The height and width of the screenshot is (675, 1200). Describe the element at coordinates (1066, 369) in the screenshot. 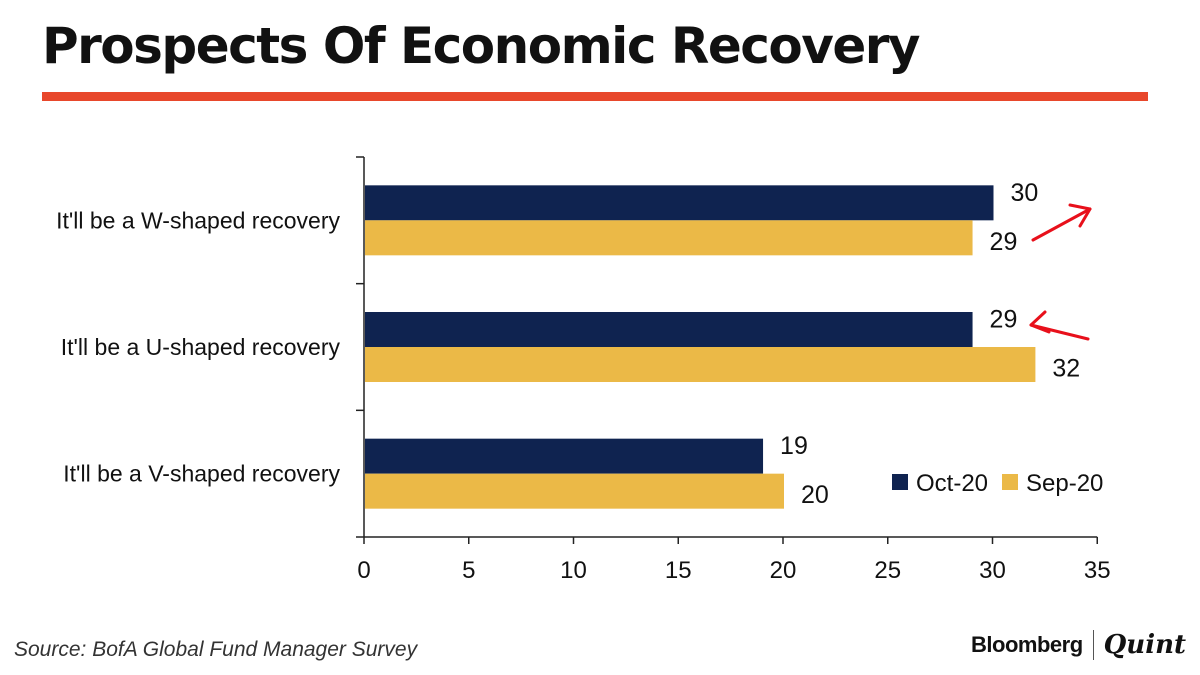

I see `data-label: 32` at that location.